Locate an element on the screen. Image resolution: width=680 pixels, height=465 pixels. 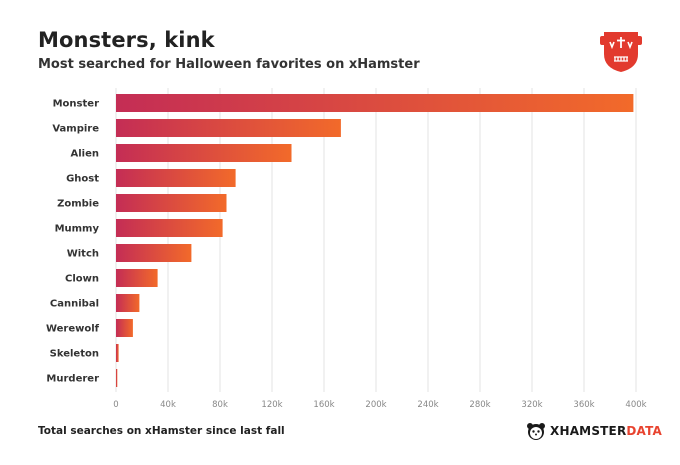
halloween-shield-icon is located at coordinates (621, 52).